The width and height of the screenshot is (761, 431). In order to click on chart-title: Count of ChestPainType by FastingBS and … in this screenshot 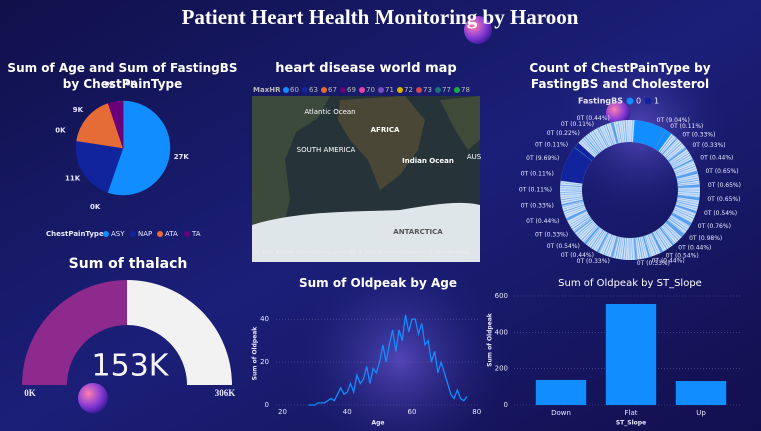, I will do `click(620, 76)`.